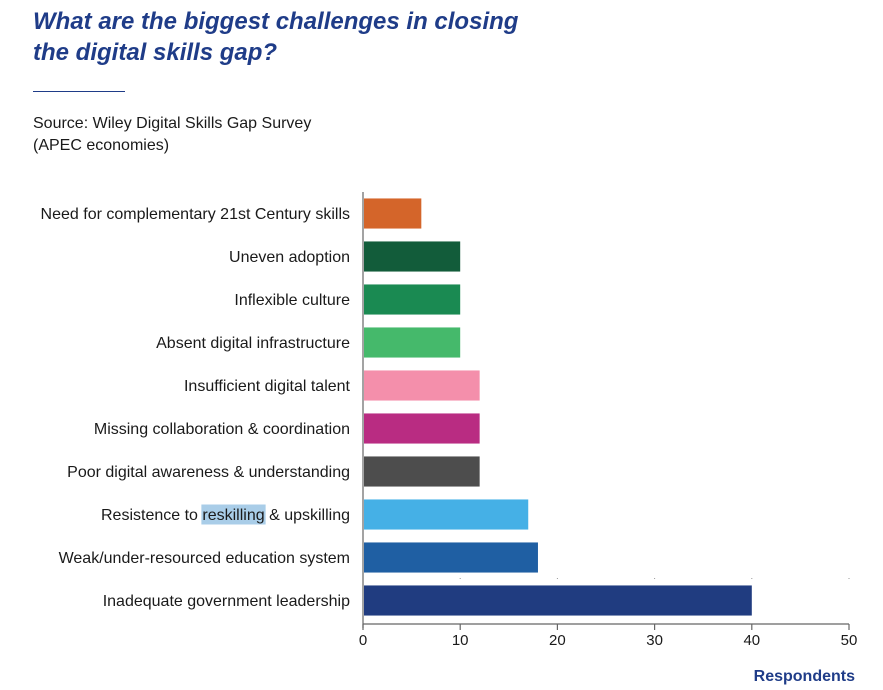 This screenshot has width=883, height=690. Describe the element at coordinates (267, 386) in the screenshot. I see `category-label-5: Insufficient digital talent` at that location.